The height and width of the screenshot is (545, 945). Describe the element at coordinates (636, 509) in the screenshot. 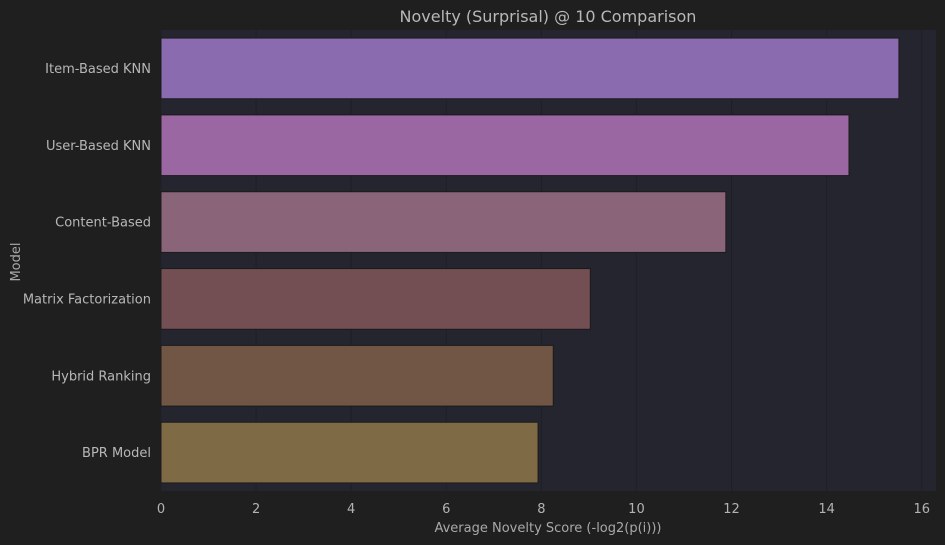

I see `x-tick-label-5: 10` at that location.